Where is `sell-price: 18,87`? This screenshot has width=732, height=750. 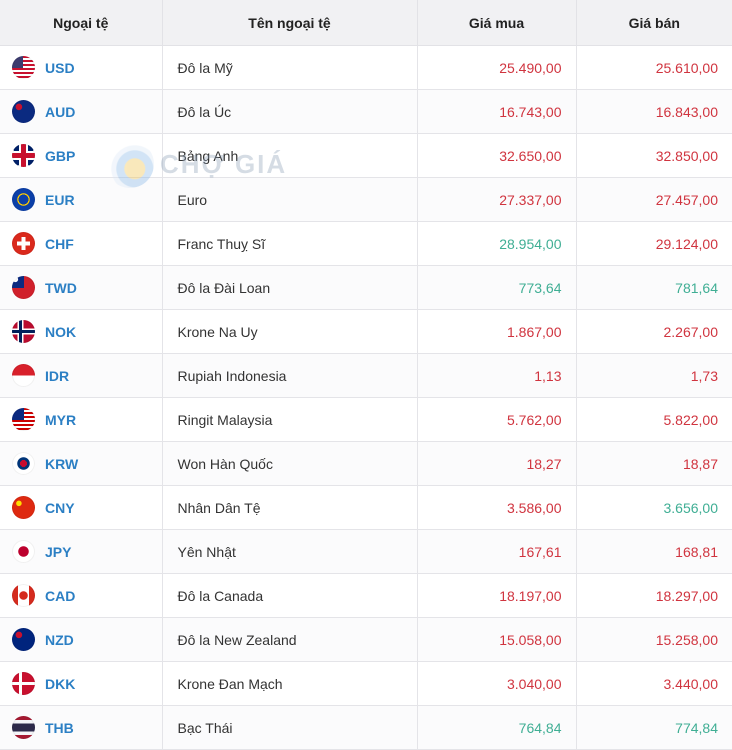 sell-price: 18,87 is located at coordinates (654, 463).